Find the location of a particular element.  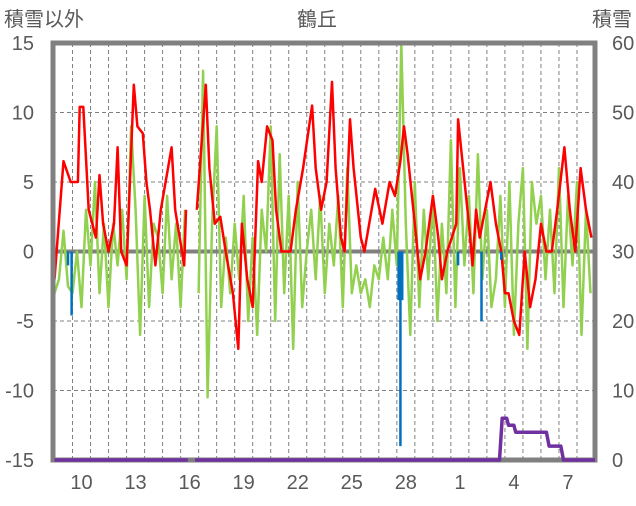

left-tick-label: 15 is located at coordinates (23, 44).